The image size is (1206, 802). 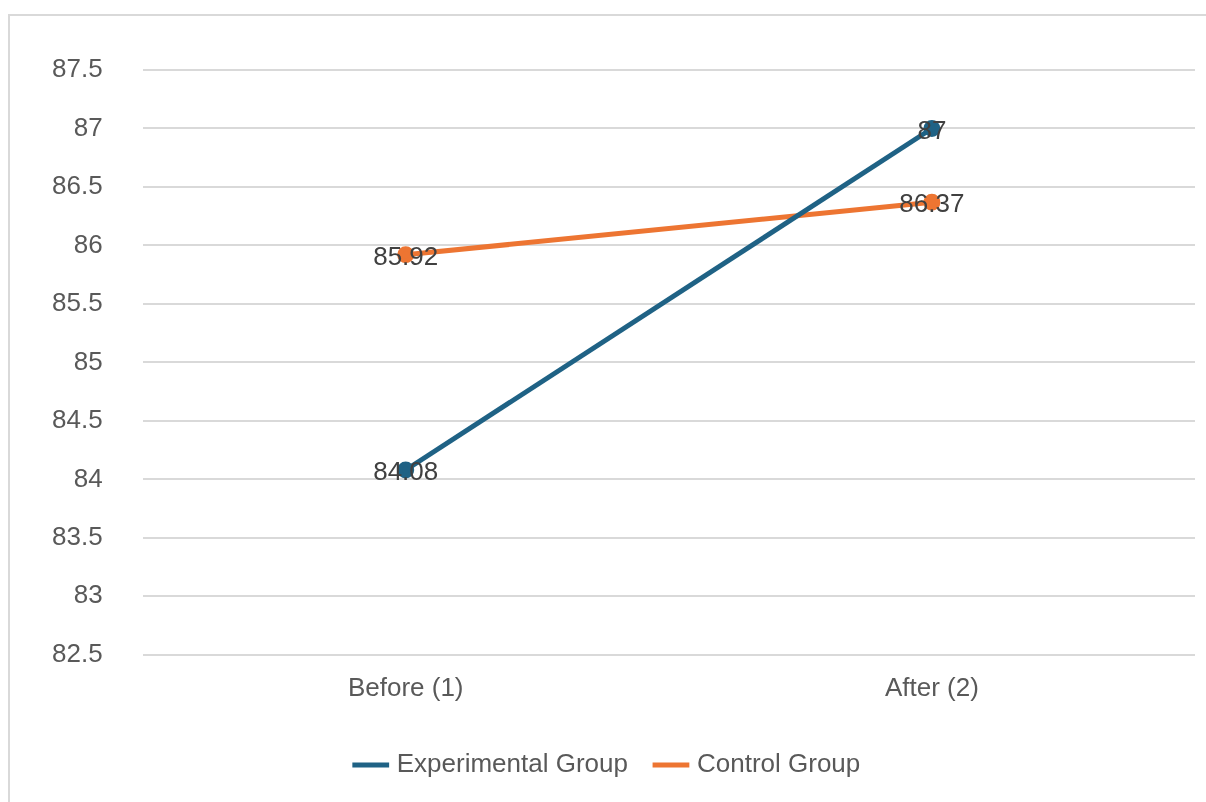 What do you see at coordinates (88, 360) in the screenshot?
I see `y-tick-label: 85` at bounding box center [88, 360].